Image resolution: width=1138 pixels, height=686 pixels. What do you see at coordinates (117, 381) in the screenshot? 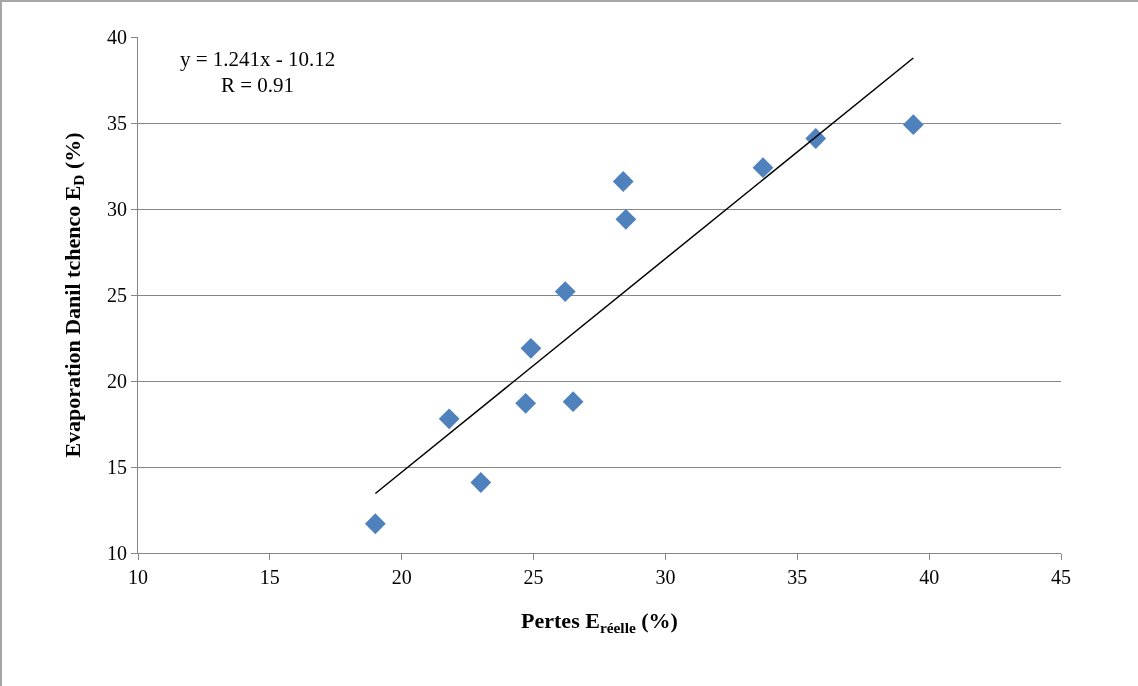
I see `y-tick-label: 20` at bounding box center [117, 381].